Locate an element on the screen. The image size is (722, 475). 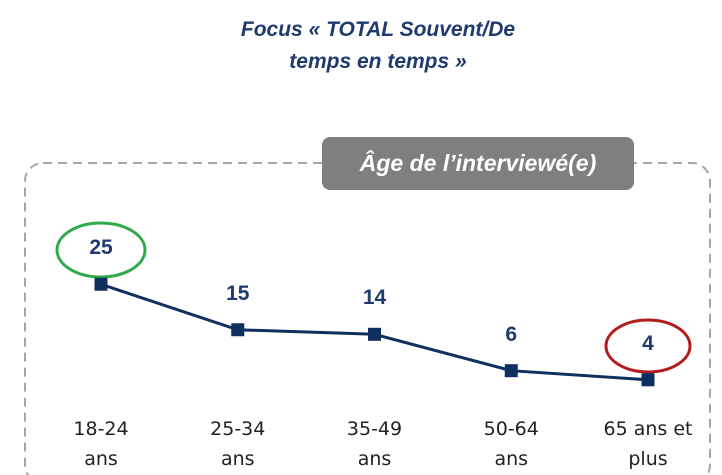
data-label: 6 is located at coordinates (511, 334).